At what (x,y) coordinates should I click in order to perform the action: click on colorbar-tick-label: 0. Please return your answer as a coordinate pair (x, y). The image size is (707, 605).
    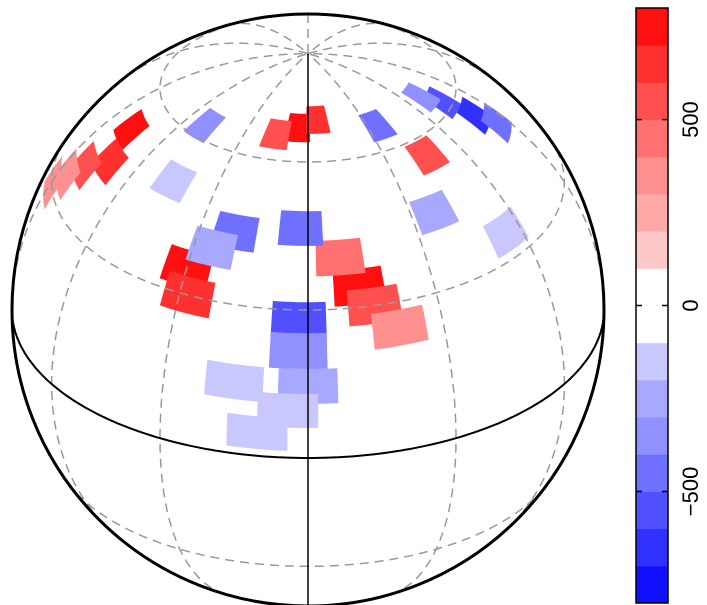
    Looking at the image, I should click on (690, 305).